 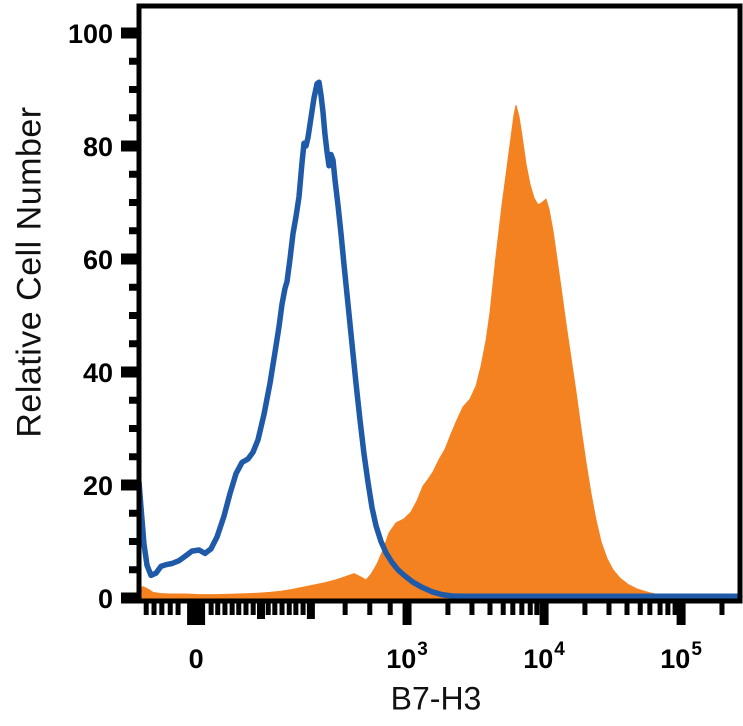 What do you see at coordinates (29, 272) in the screenshot?
I see `y-axis-title: Relative Cell Number` at bounding box center [29, 272].